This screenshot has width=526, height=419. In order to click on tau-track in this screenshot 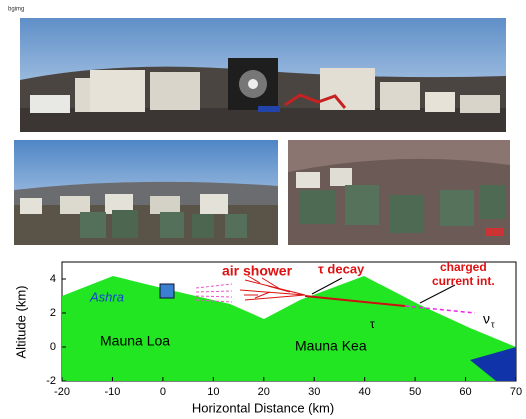, I will do `click(355, 301)`.